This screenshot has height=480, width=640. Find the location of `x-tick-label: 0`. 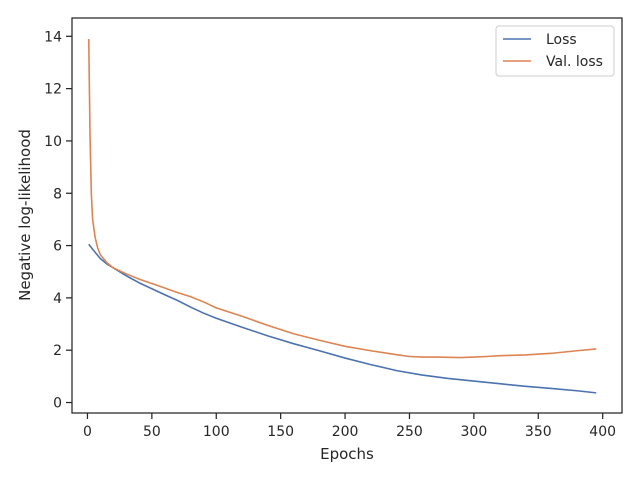

x-tick-label: 0 is located at coordinates (87, 432).